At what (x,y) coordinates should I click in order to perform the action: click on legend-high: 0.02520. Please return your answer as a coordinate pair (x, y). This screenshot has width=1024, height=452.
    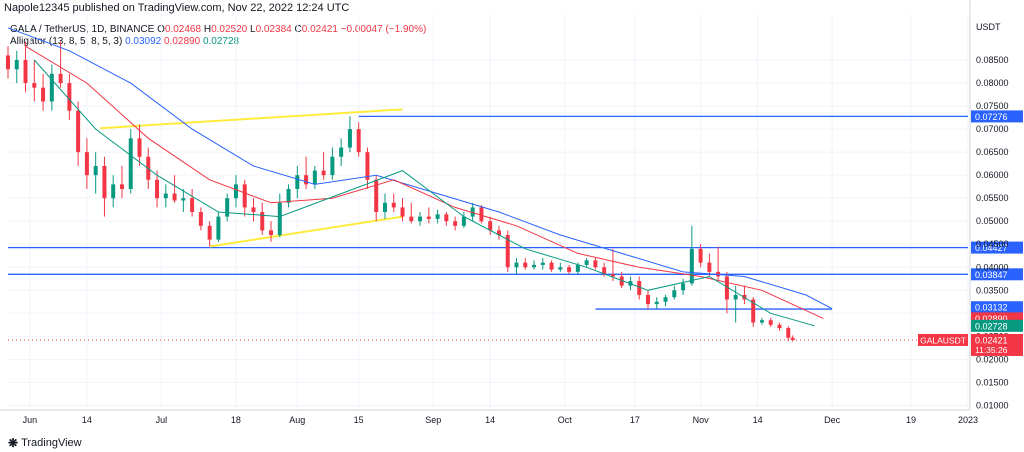
    Looking at the image, I should click on (229, 29).